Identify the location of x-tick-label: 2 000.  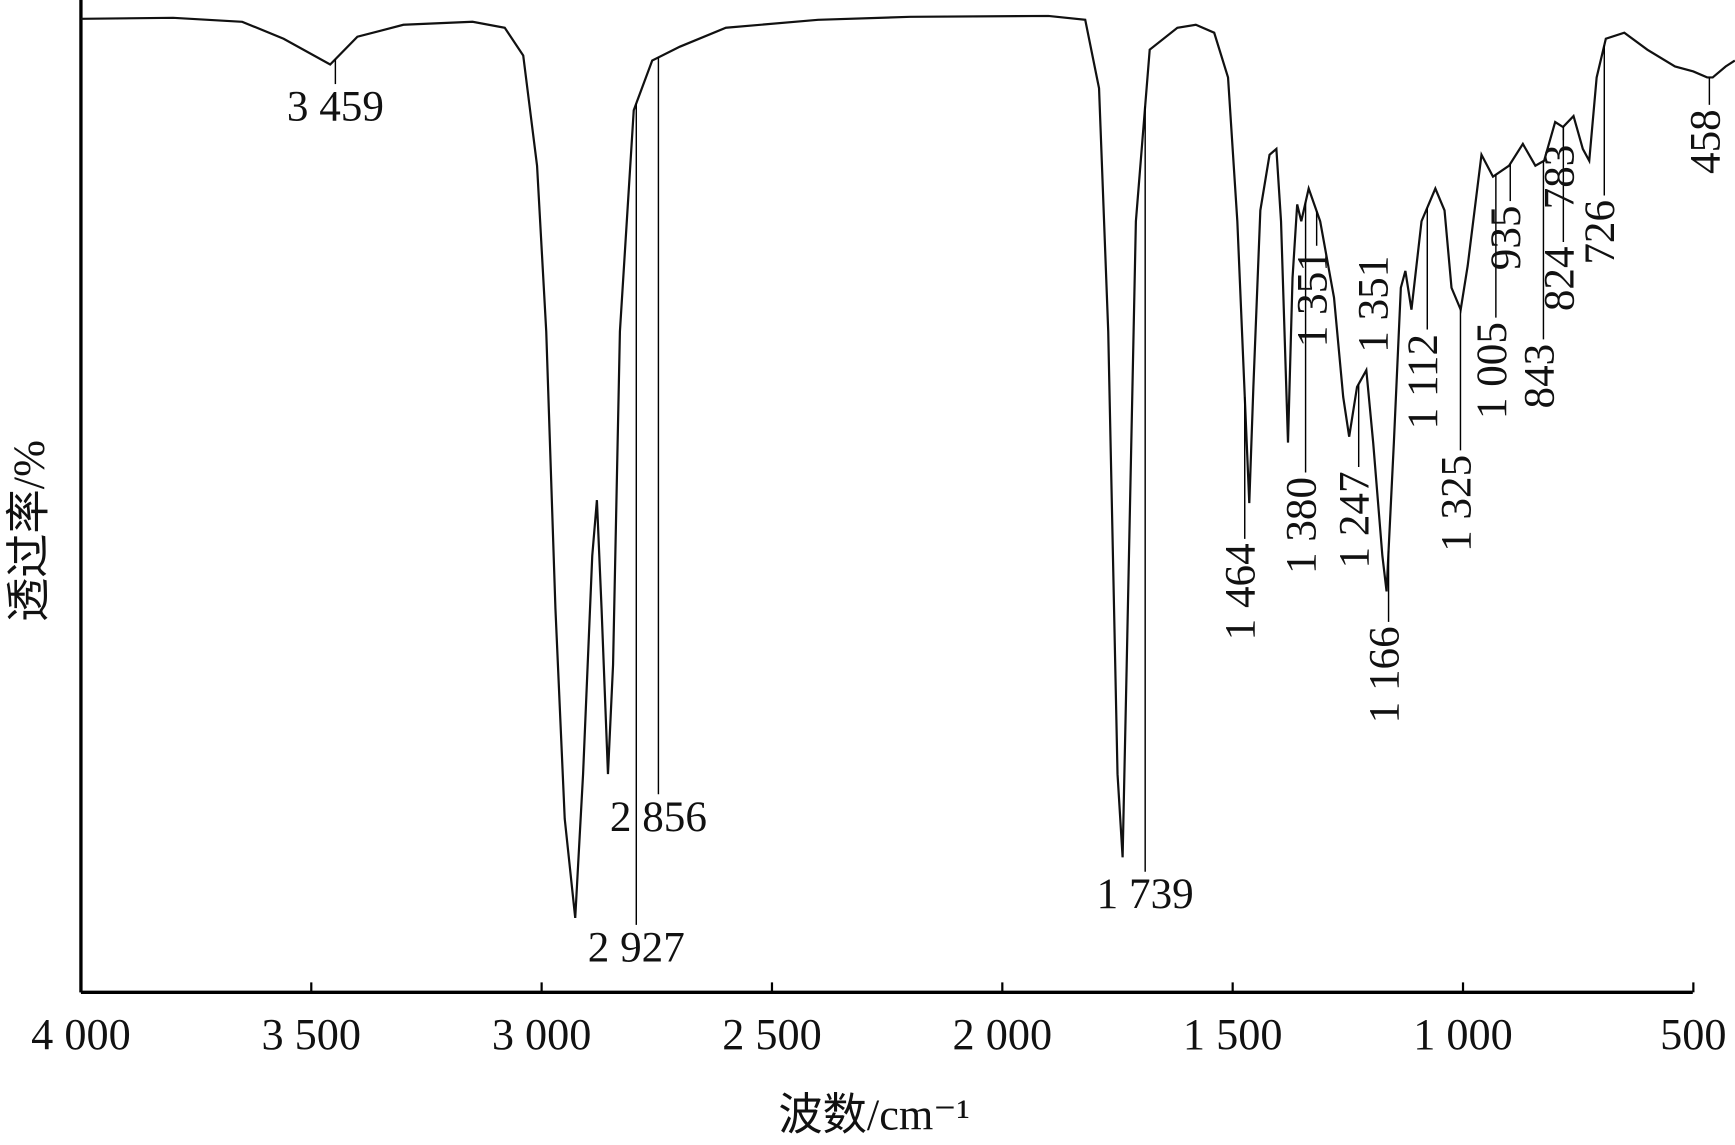
(1003, 1034).